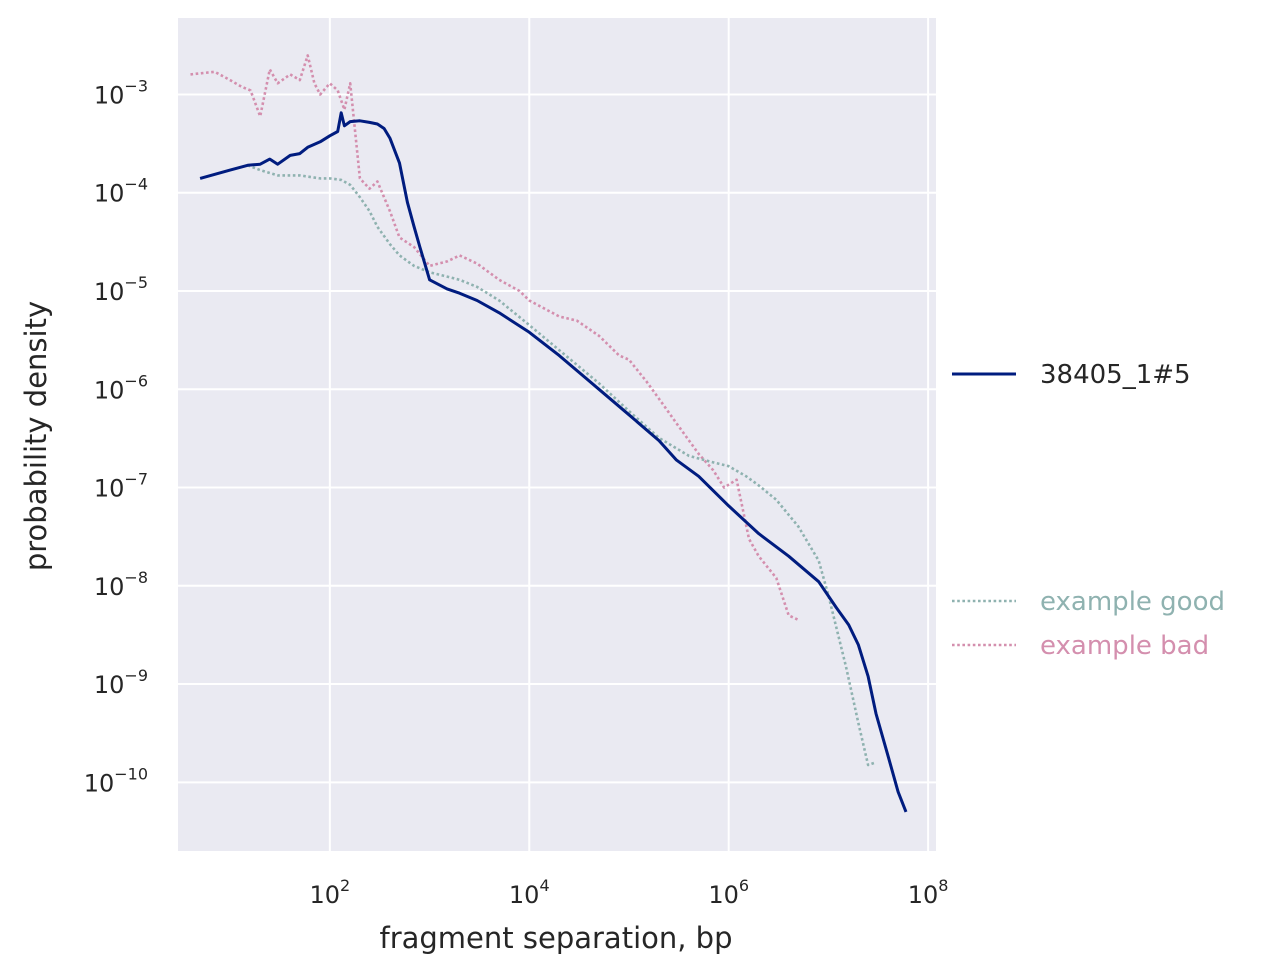 The image size is (1283, 976). I want to click on y-axis-label: probability density, so click(36, 436).